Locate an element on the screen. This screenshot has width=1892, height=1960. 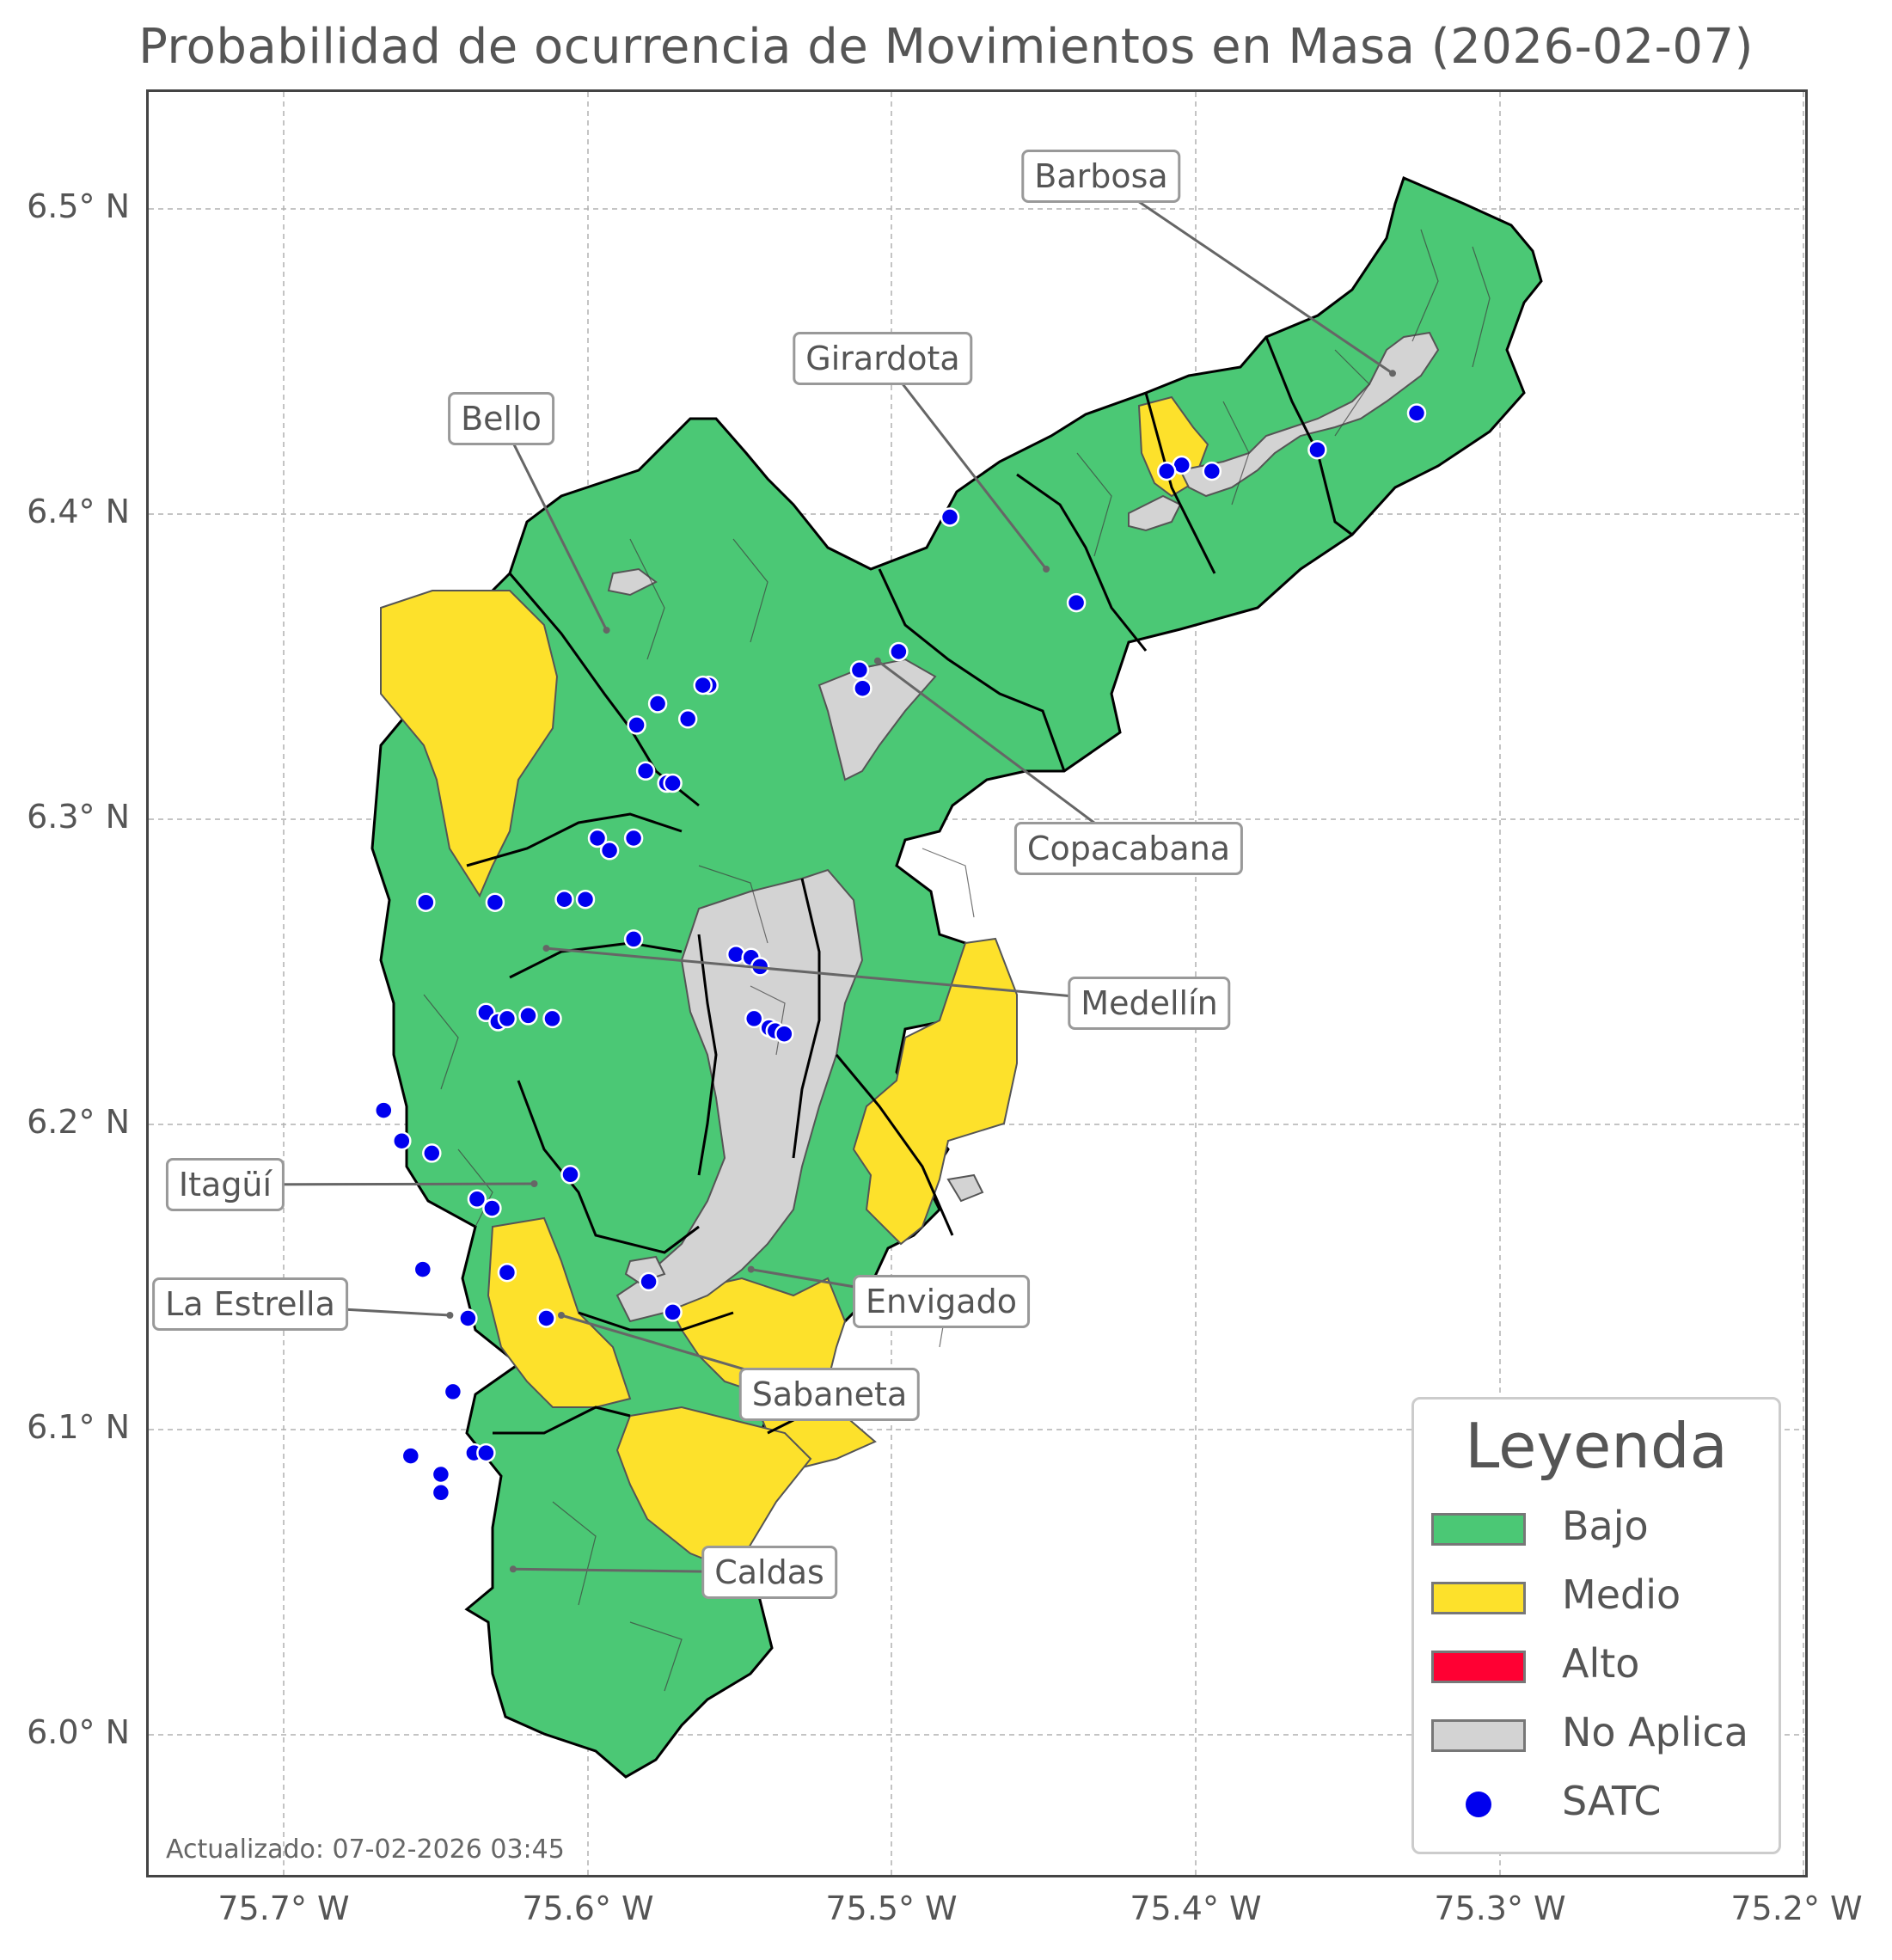
legend: Leyenda Bajo Medio Alto No Aplica SATC is located at coordinates (1596, 1625).